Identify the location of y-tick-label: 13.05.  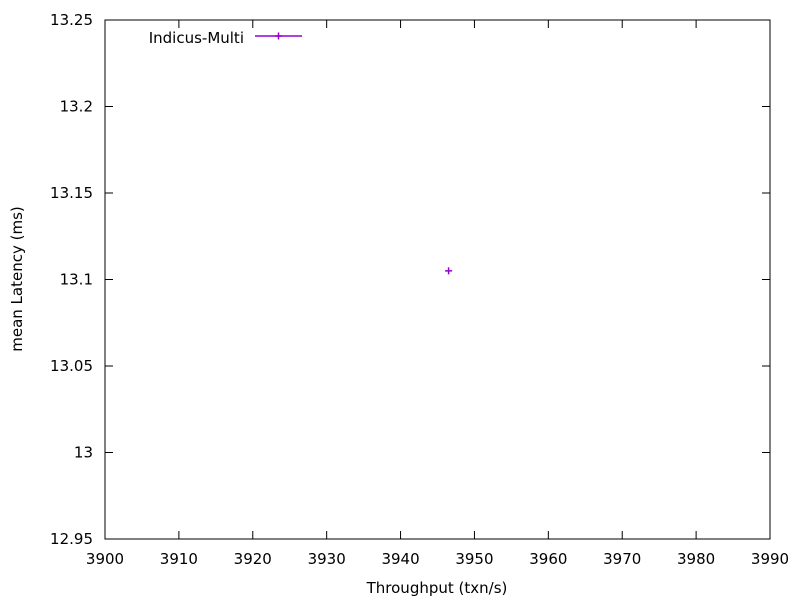
(71, 366).